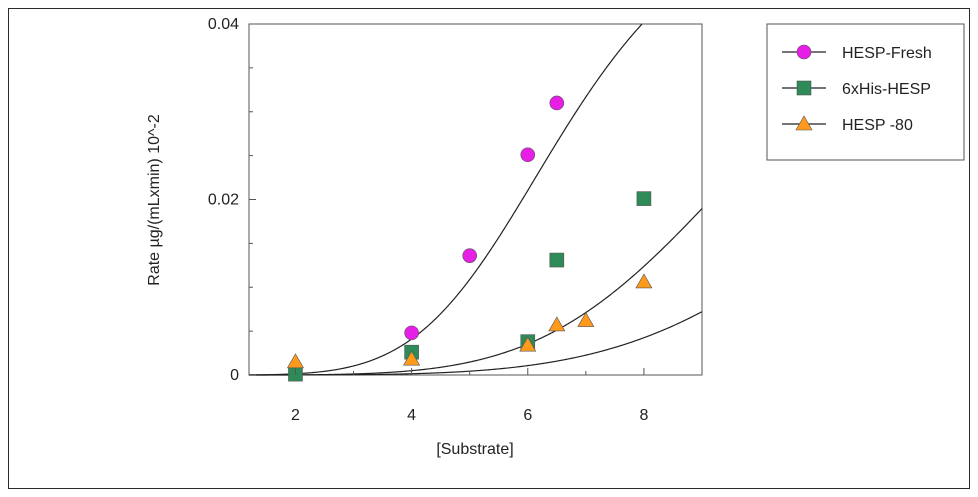  I want to click on x-axis-ticks: 2 4 6 8, so click(469, 396).